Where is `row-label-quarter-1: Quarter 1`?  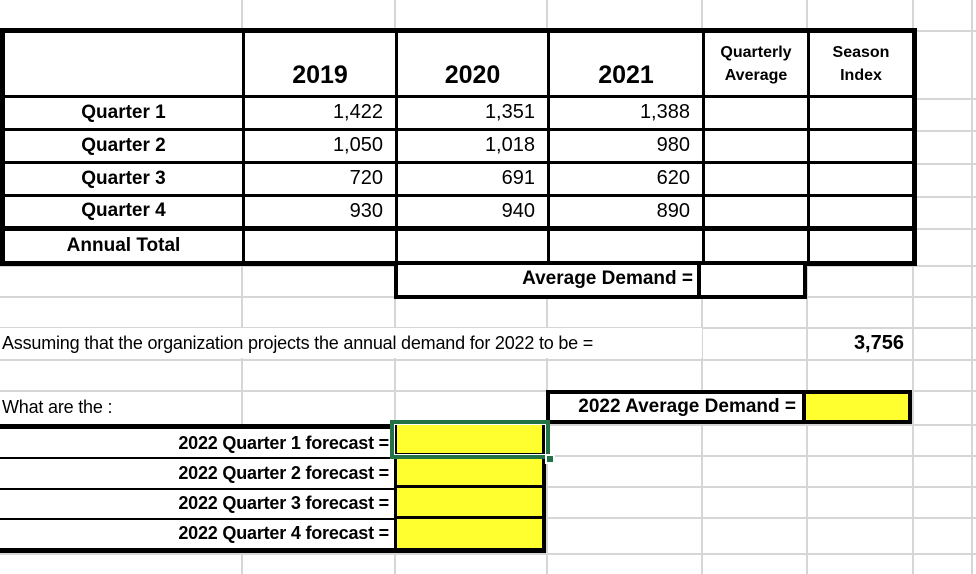 row-label-quarter-1: Quarter 1 is located at coordinates (123, 112).